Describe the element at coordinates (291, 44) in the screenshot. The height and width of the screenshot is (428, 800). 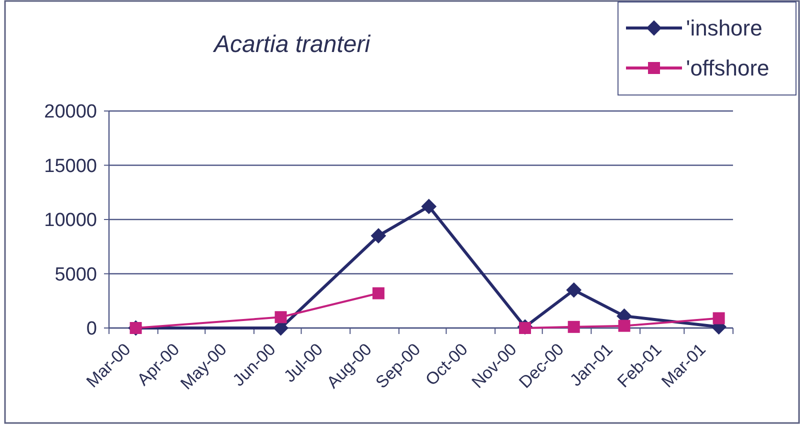
I see `chart-title: Acartia tranteri` at that location.